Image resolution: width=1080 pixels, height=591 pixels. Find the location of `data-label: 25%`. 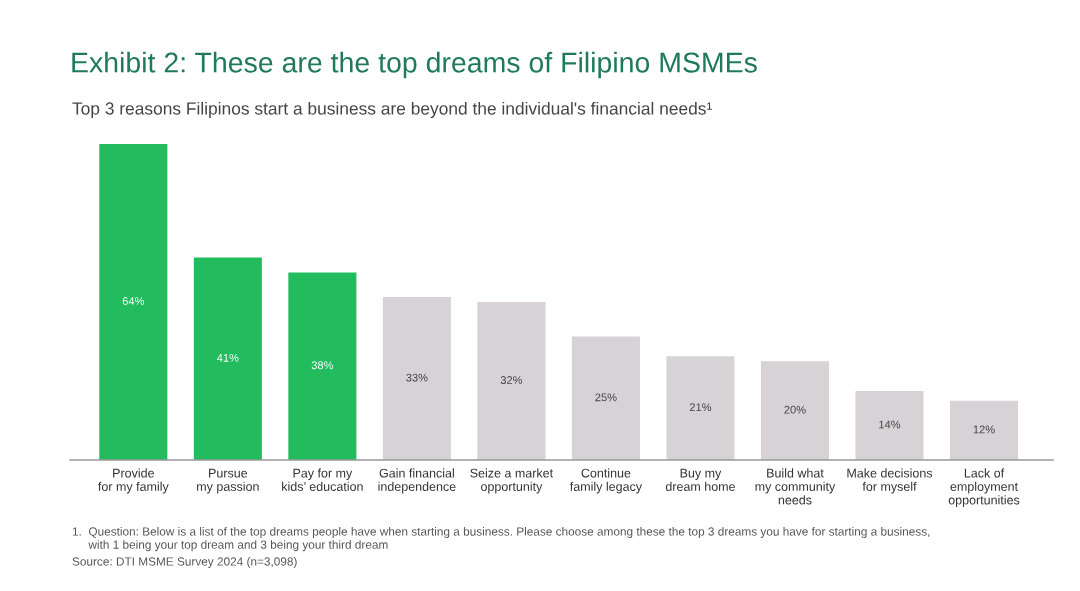

data-label: 25% is located at coordinates (606, 397).